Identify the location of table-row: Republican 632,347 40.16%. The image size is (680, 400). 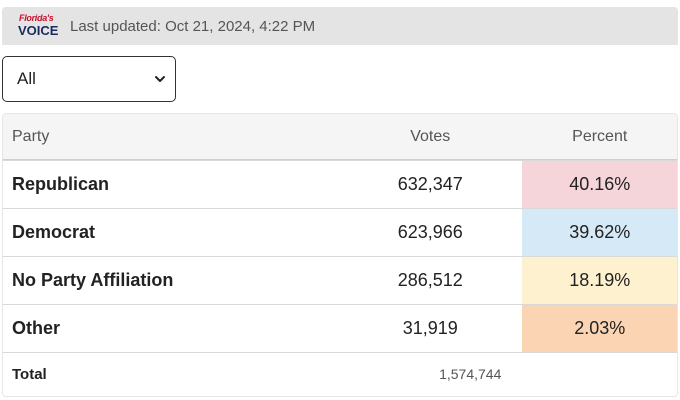
(340, 184).